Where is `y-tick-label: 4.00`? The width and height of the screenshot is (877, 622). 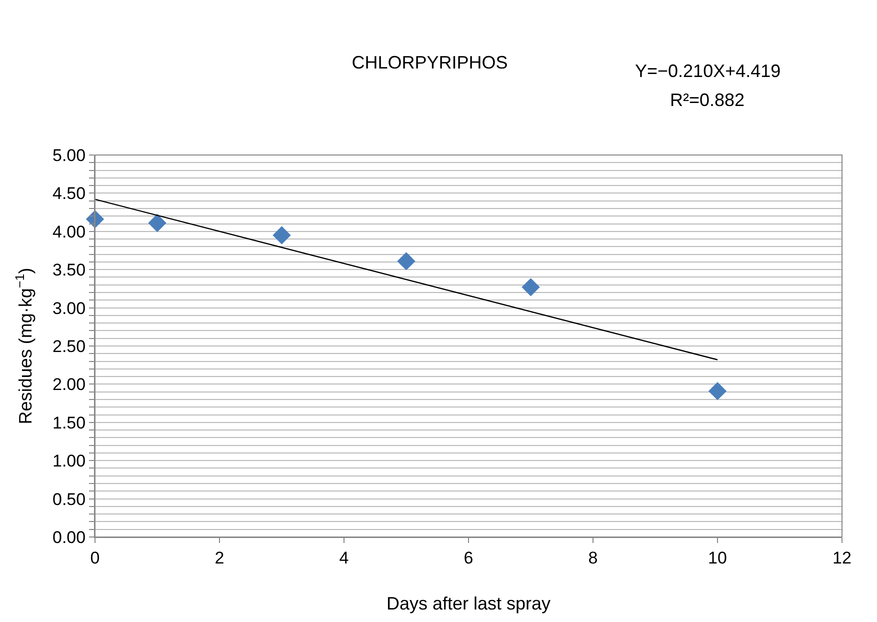
y-tick-label: 4.00 is located at coordinates (69, 232).